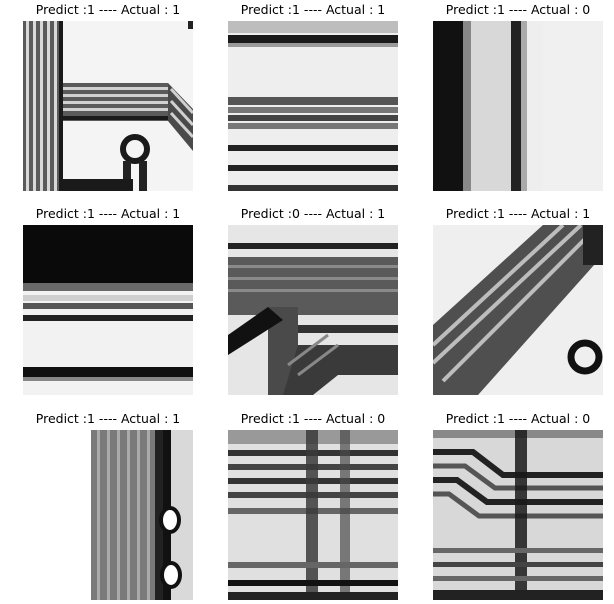  What do you see at coordinates (313, 213) in the screenshot?
I see `panel-title: Predict :0 ---- Actual : 1` at bounding box center [313, 213].